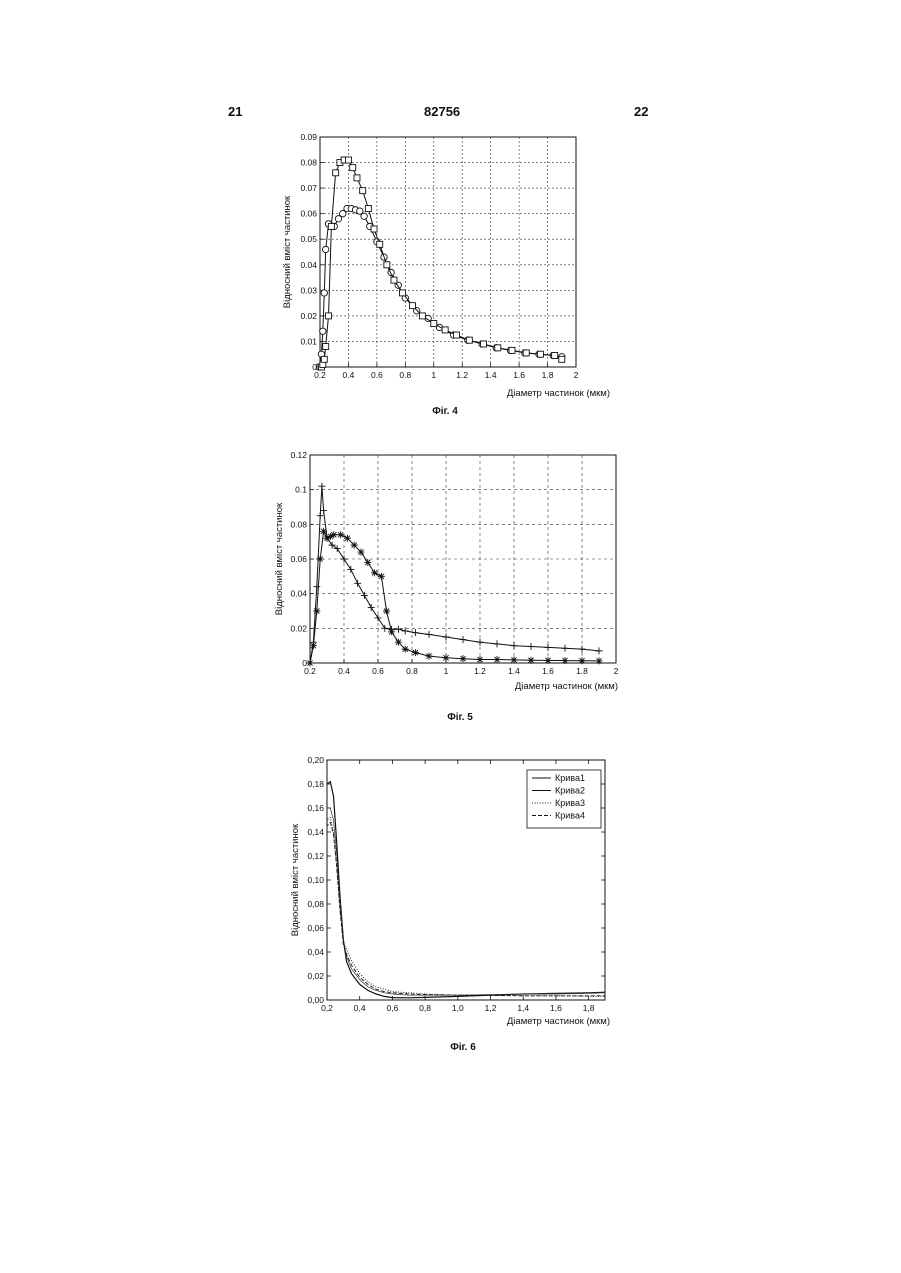  Describe the element at coordinates (556, 1008) in the screenshot. I see `x-tick-label: 1,6` at that location.